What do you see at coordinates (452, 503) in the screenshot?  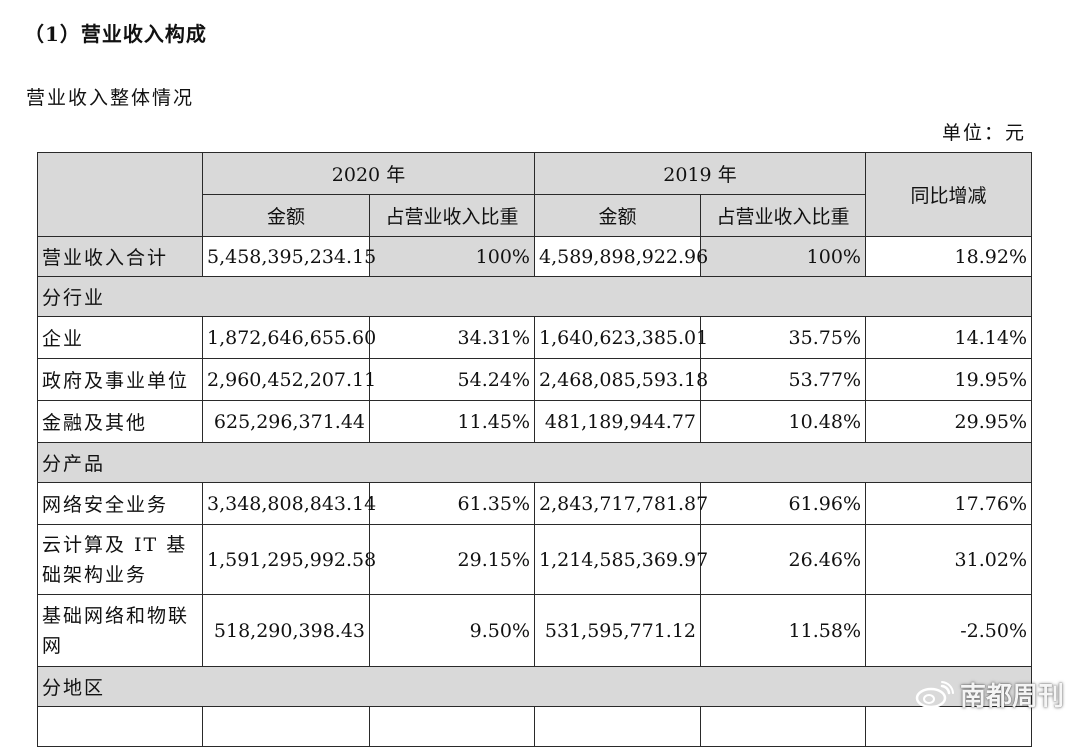 I see `share-2020: 61.35%` at bounding box center [452, 503].